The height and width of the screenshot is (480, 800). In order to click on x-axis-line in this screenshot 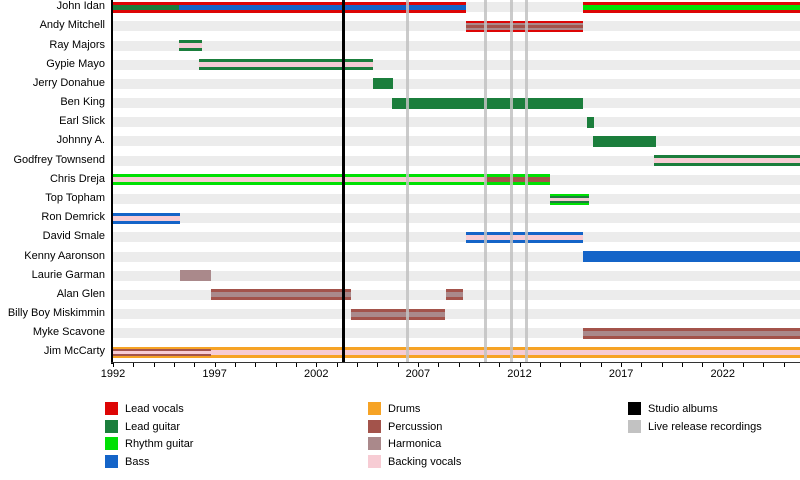, I will do `click(455, 362)`.